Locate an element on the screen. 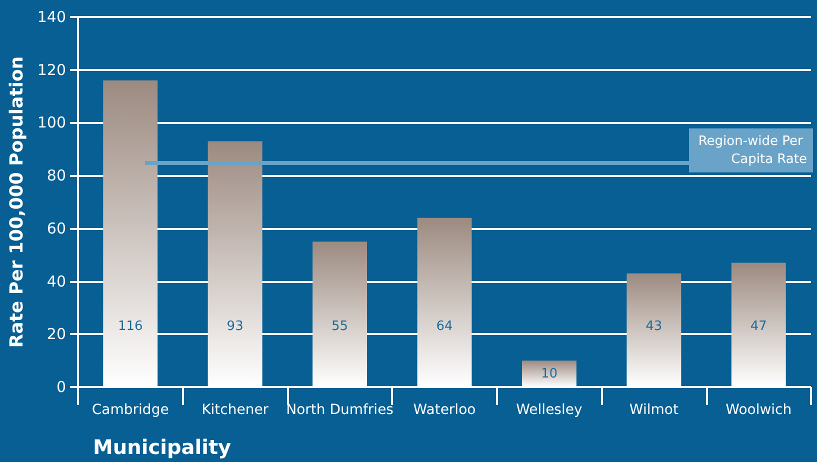  x-tick-label: Woolwich is located at coordinates (759, 410).